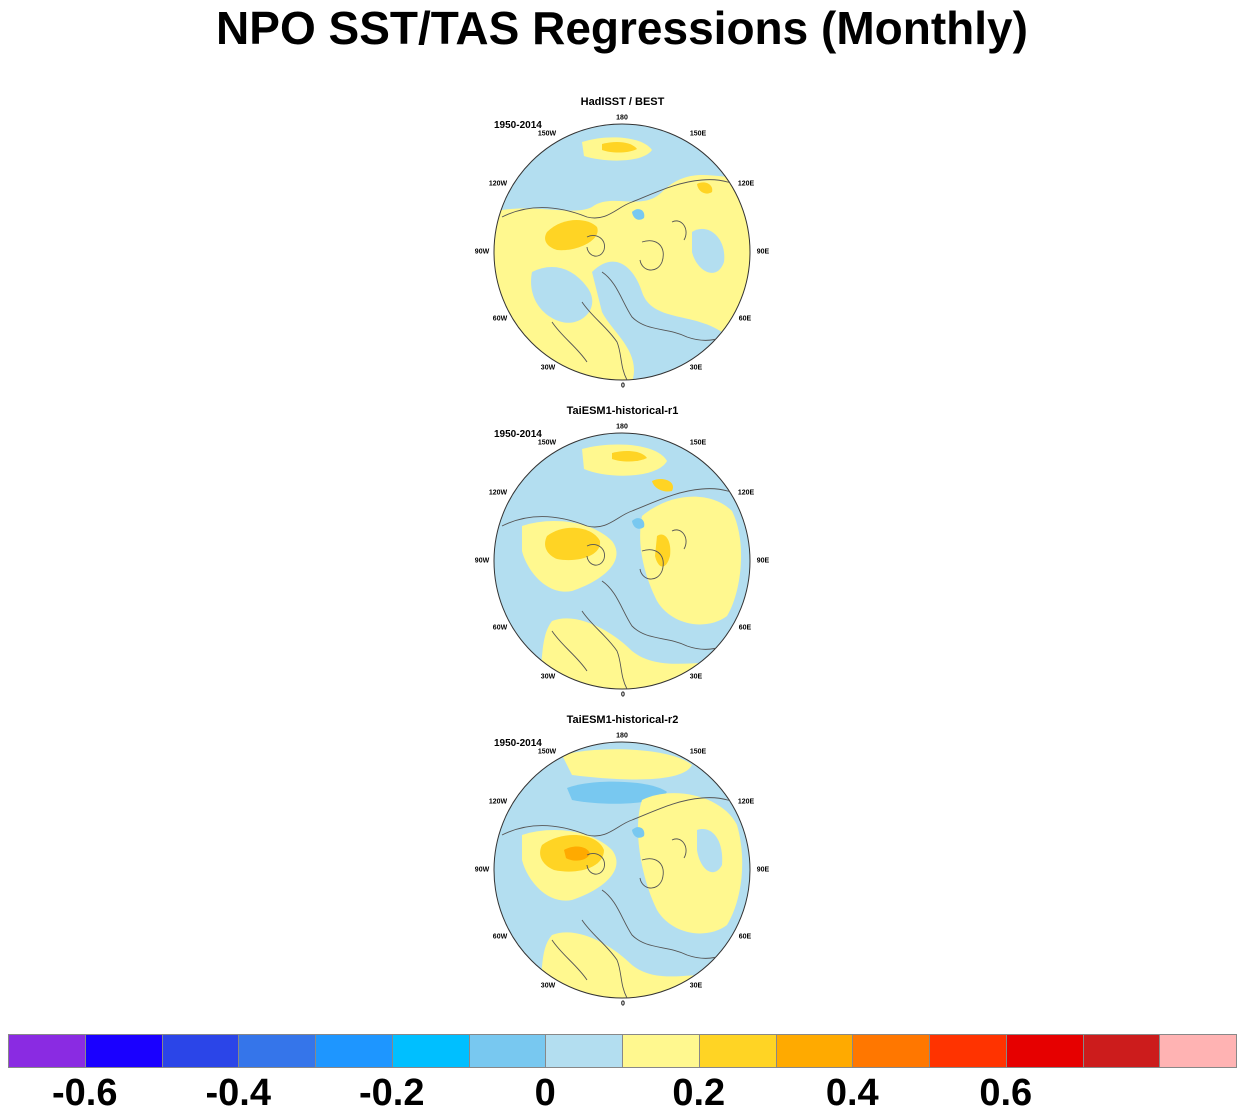 Image resolution: width=1244 pixels, height=1116 pixels. Describe the element at coordinates (852, 1093) in the screenshot. I see `colorbar-tick-label: 0.4` at that location.